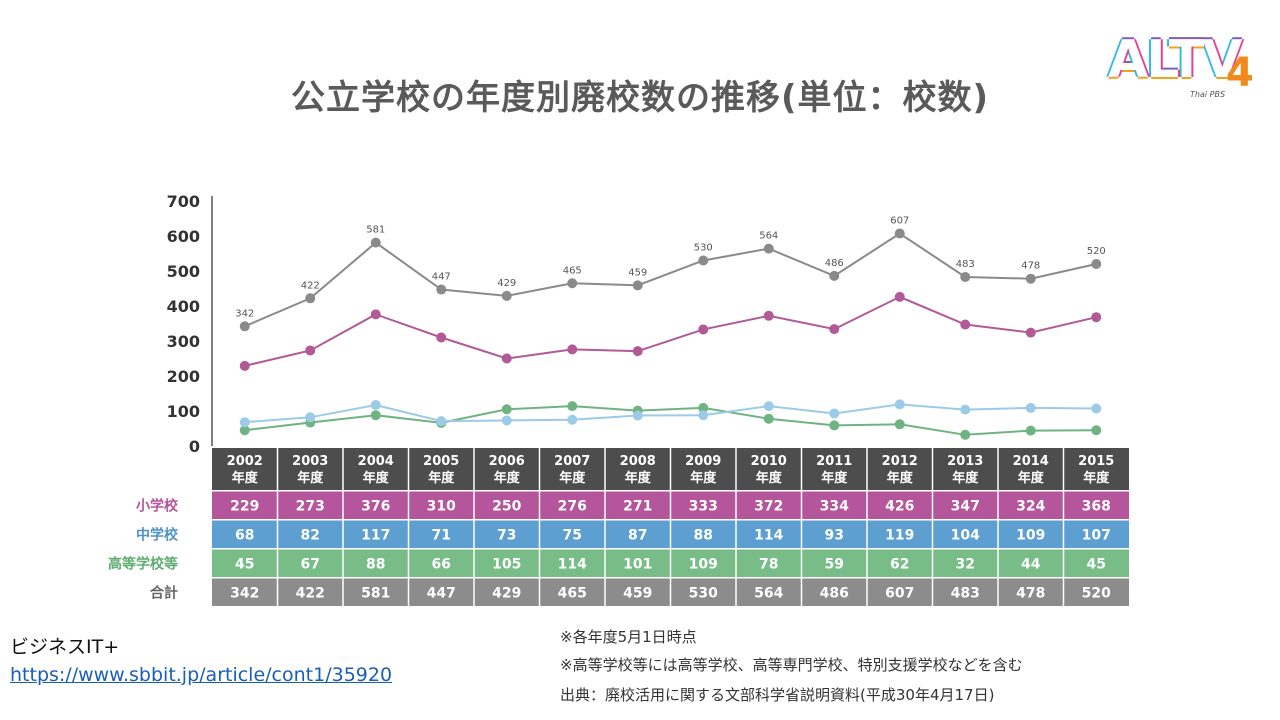  What do you see at coordinates (777, 695) in the screenshot?
I see `note-citation: 出典：廃校活用に関する文部科学省説明資料(平成30年4月17日)` at bounding box center [777, 695].